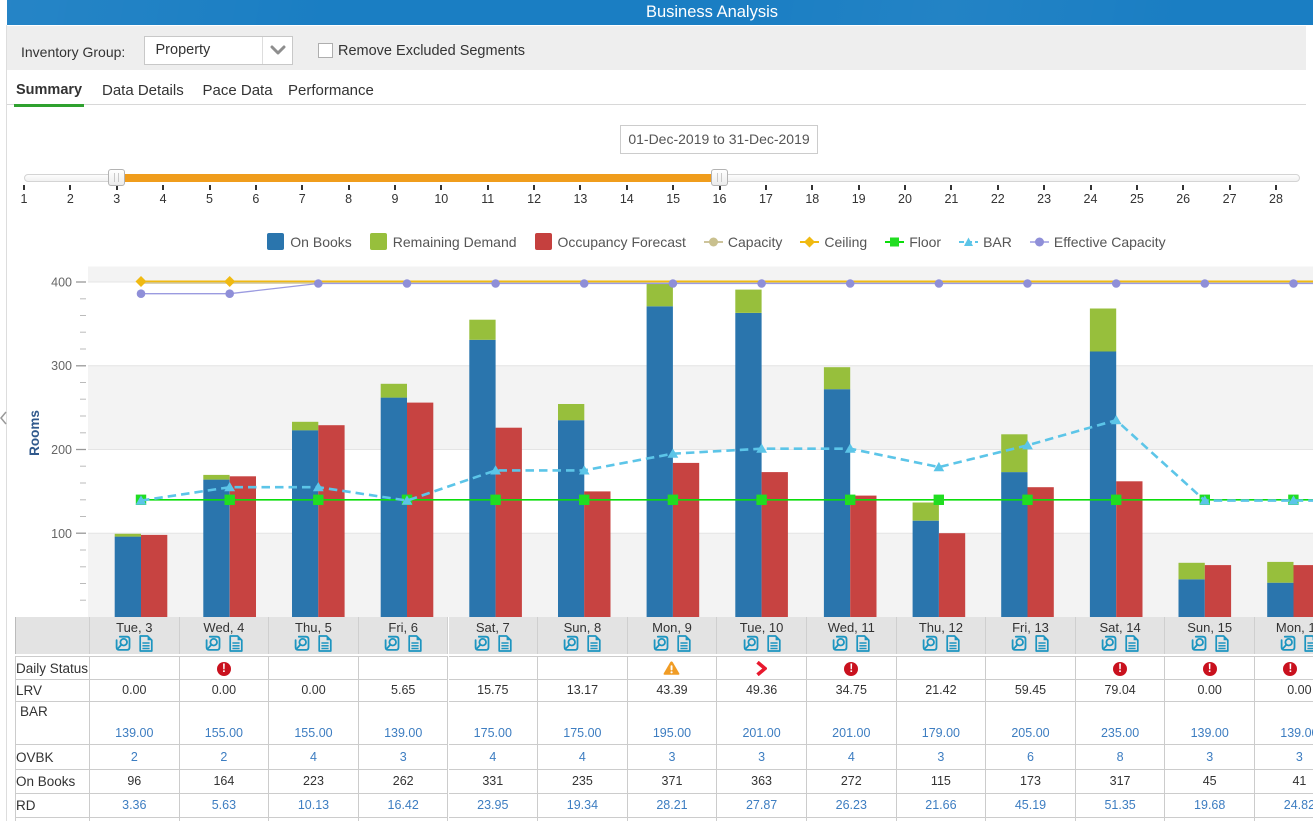 The width and height of the screenshot is (1313, 821). Describe the element at coordinates (34, 433) in the screenshot. I see `svg-text: Rooms` at that location.